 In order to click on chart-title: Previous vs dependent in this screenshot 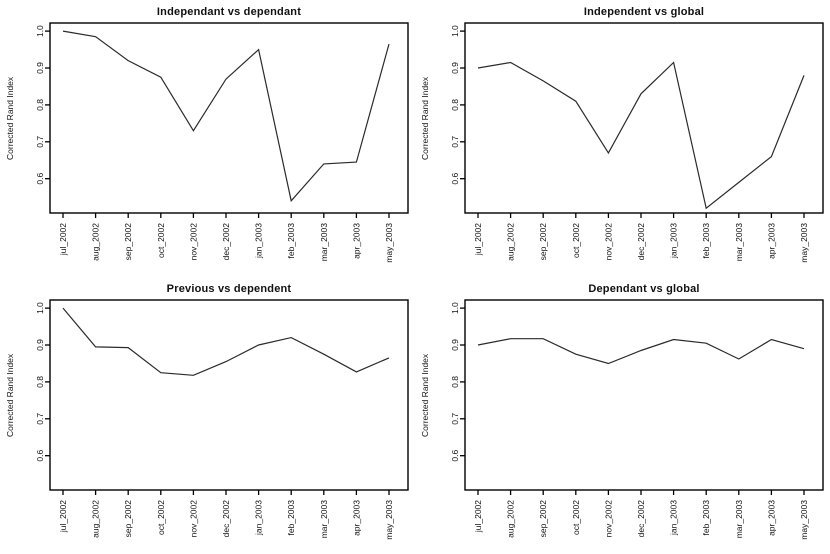, I will do `click(229, 289)`.